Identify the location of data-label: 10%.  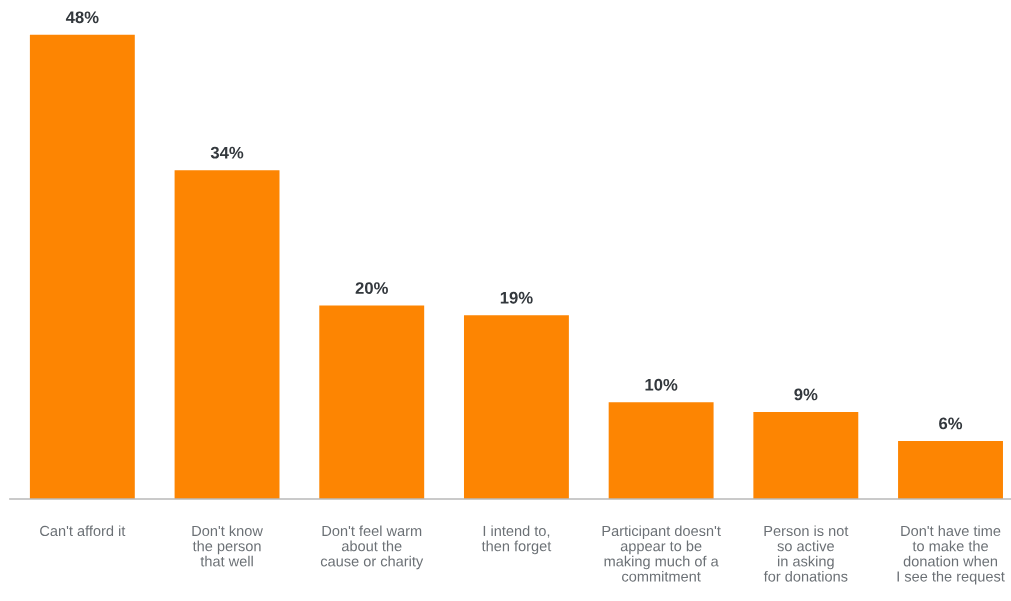
(661, 384).